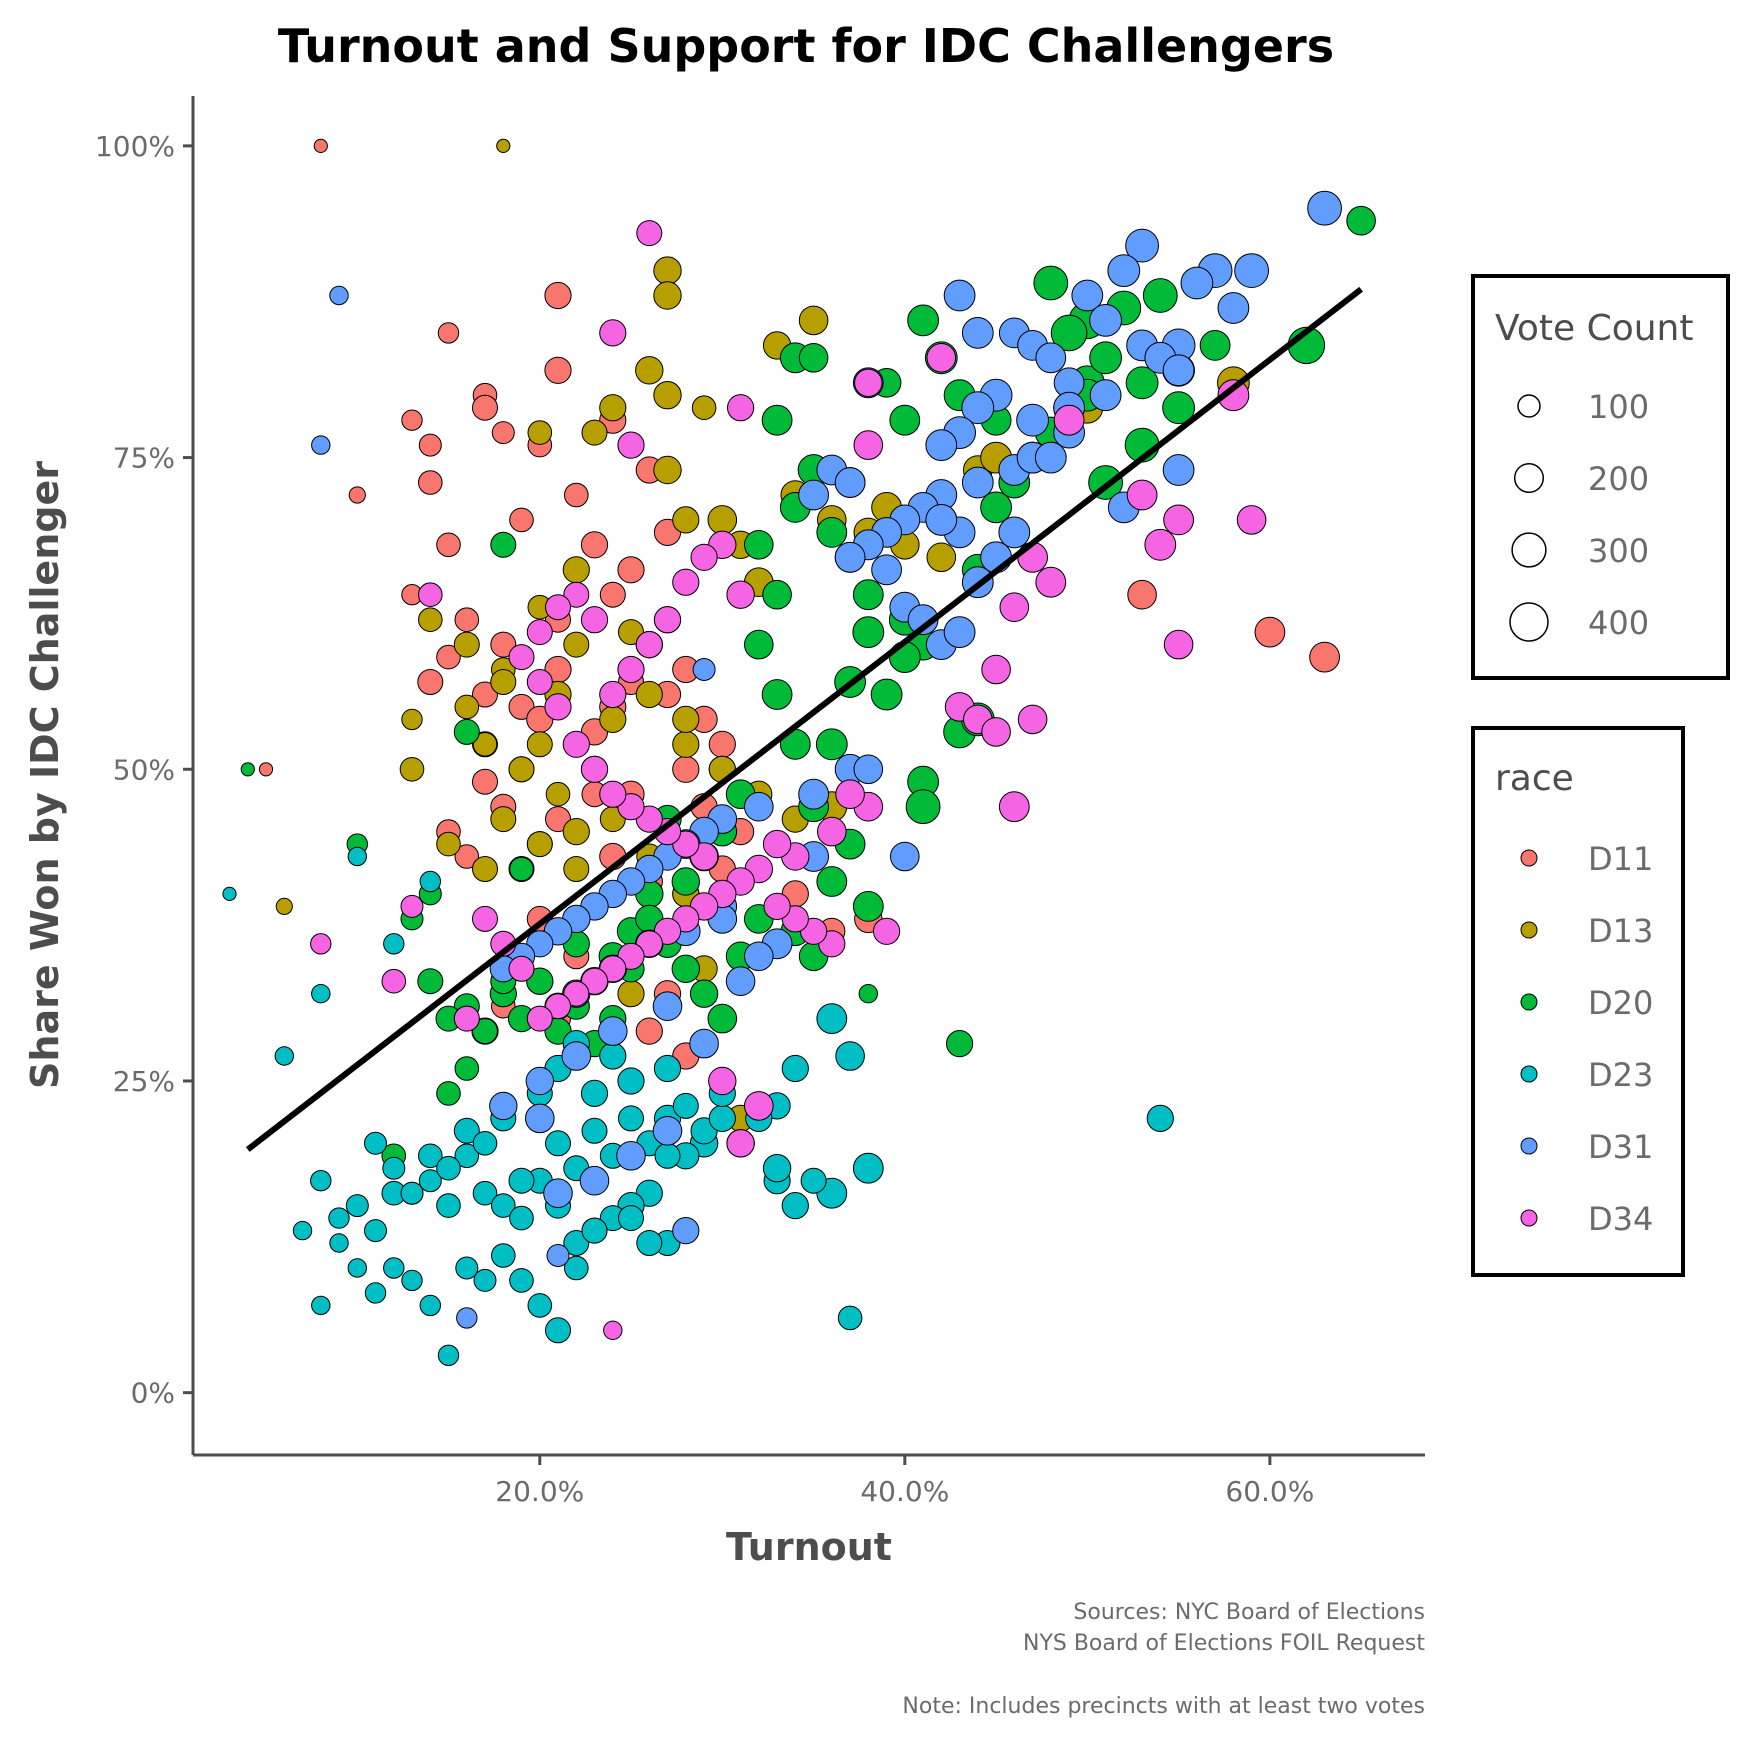  I want to click on y-axis-ticks: 0% 25% 50% 75% 100%, so click(144, 770).